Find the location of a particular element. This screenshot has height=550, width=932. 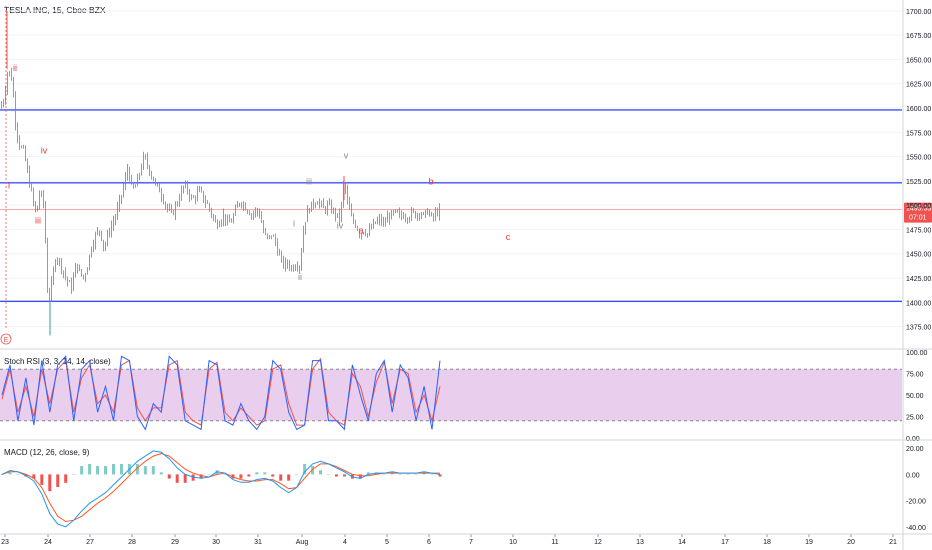

price-axis-tick-label: 1375.00 is located at coordinates (918, 328).